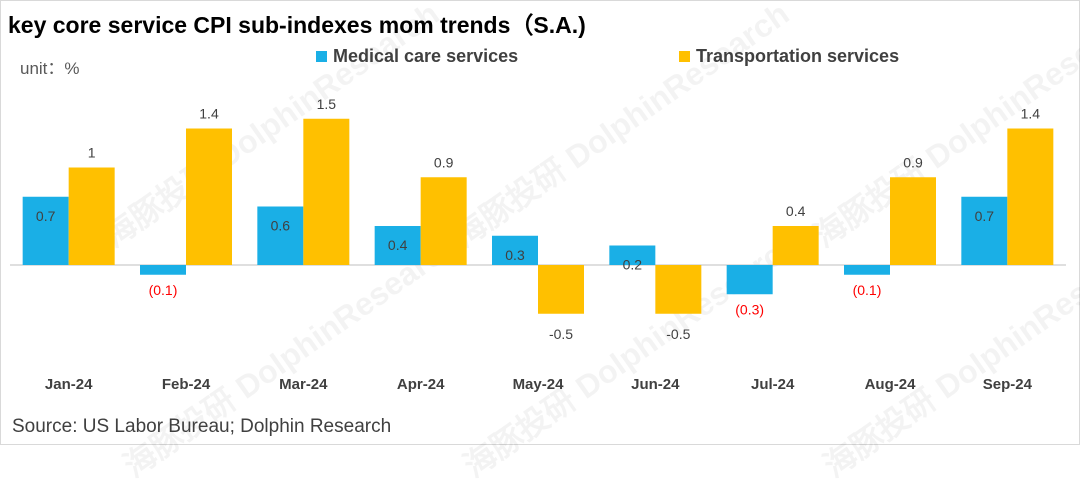 This screenshot has width=1080, height=487. Describe the element at coordinates (655, 384) in the screenshot. I see `x-tick-label-jun-24: Jun-24` at that location.